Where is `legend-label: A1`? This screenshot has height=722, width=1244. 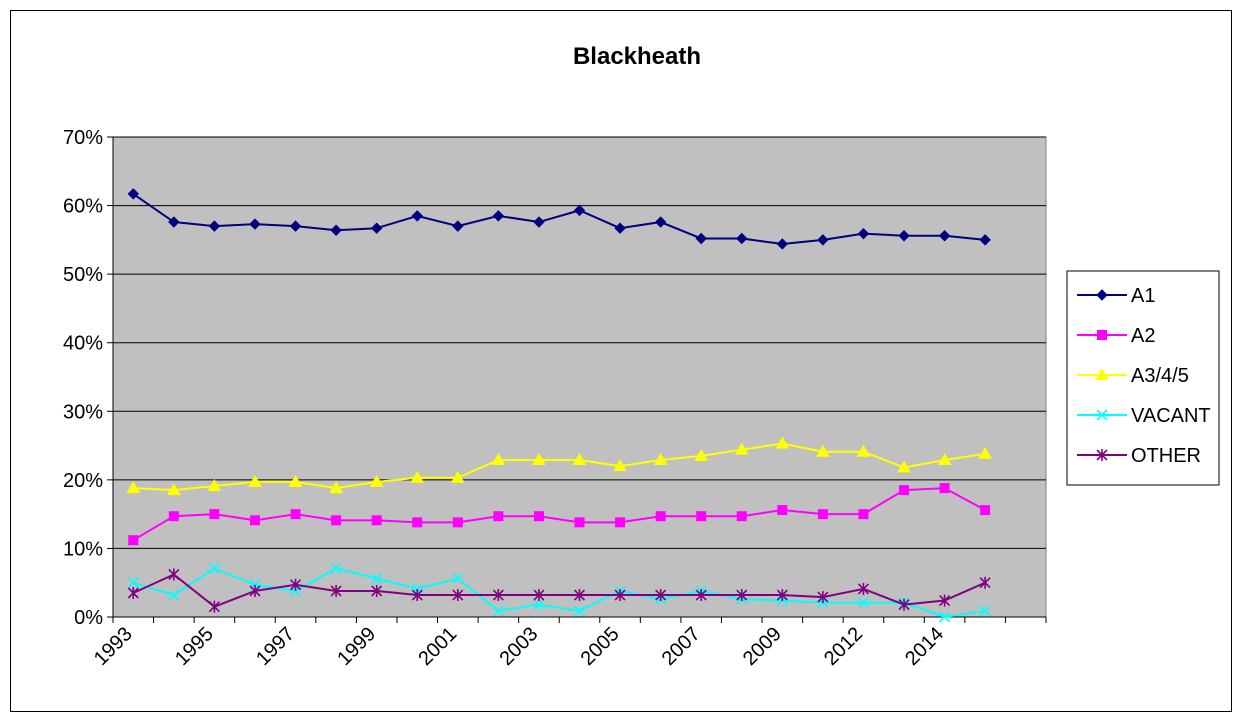 legend-label: A1 is located at coordinates (1143, 296).